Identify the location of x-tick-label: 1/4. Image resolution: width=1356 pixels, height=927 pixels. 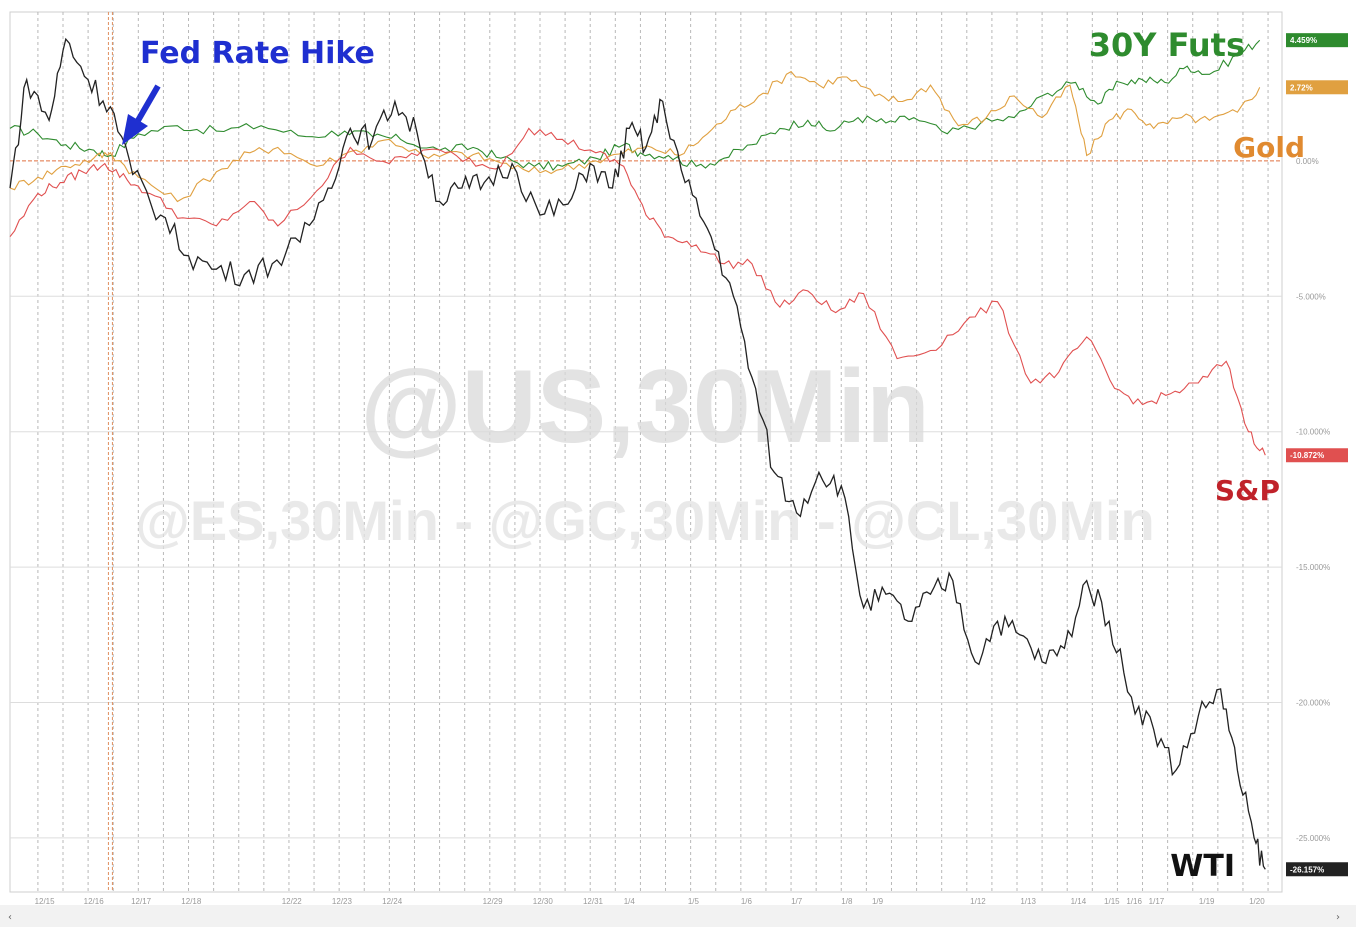
(630, 901).